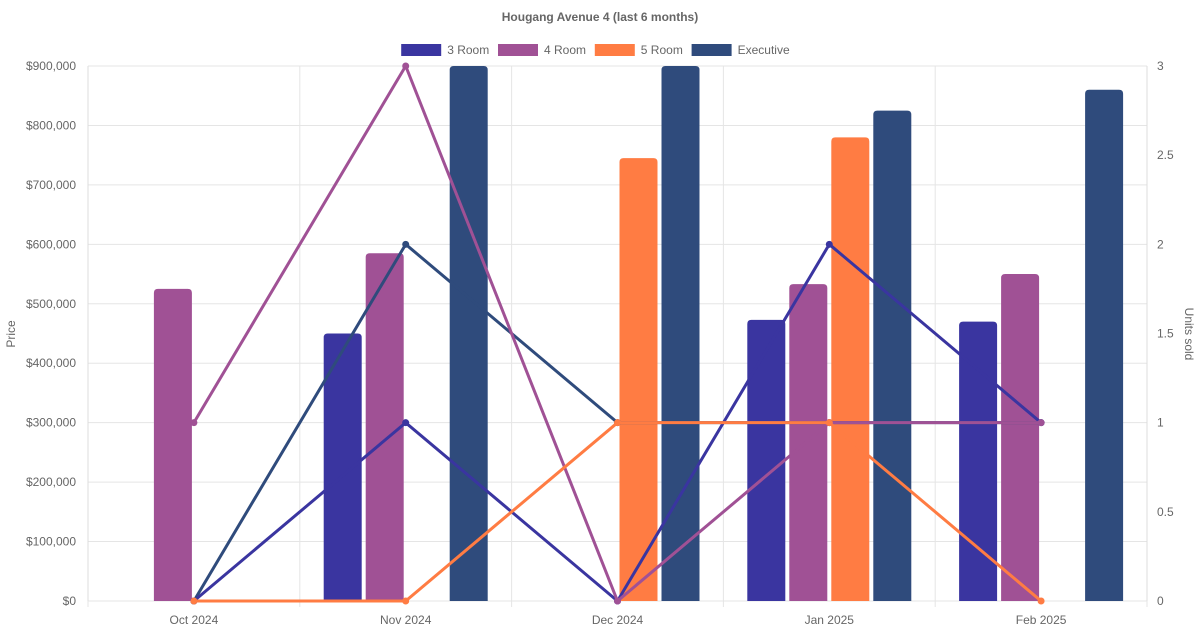  I want to click on y2-tick-label: 1.5, so click(1165, 334).